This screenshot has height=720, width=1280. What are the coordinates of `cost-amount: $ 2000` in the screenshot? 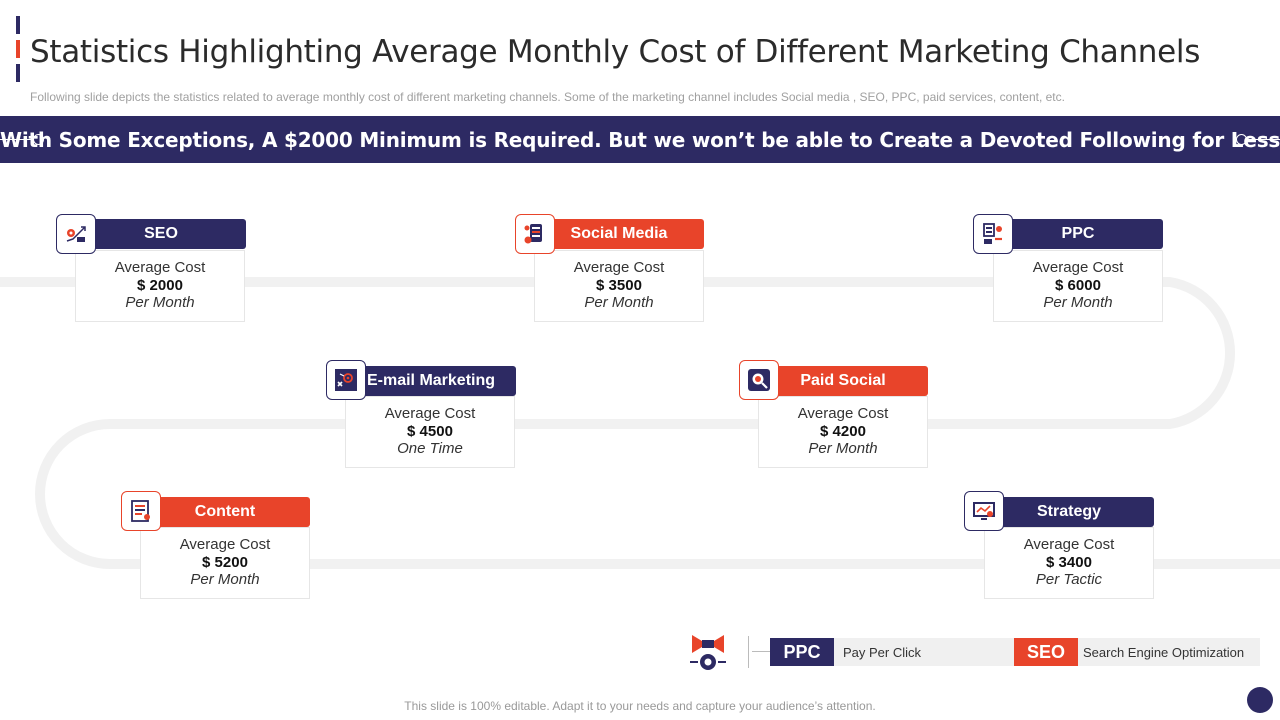 It's located at (160, 285).